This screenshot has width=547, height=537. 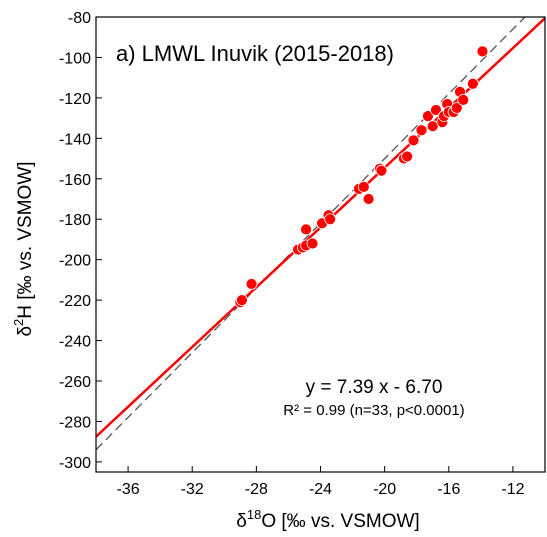 I want to click on y-tick-label: -200, so click(x=75, y=261).